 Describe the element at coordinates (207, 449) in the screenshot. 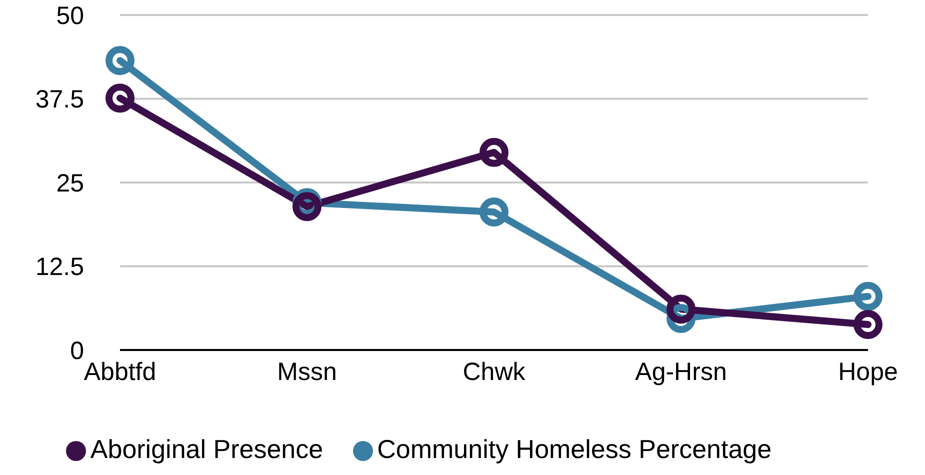

I see `legend-label: Aboriginal Presence` at that location.